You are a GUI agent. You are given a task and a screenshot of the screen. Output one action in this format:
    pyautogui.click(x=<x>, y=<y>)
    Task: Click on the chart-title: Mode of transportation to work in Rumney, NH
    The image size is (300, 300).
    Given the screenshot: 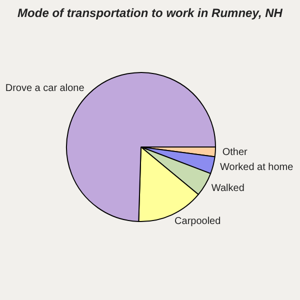 What is the action you would take?
    pyautogui.click(x=150, y=13)
    